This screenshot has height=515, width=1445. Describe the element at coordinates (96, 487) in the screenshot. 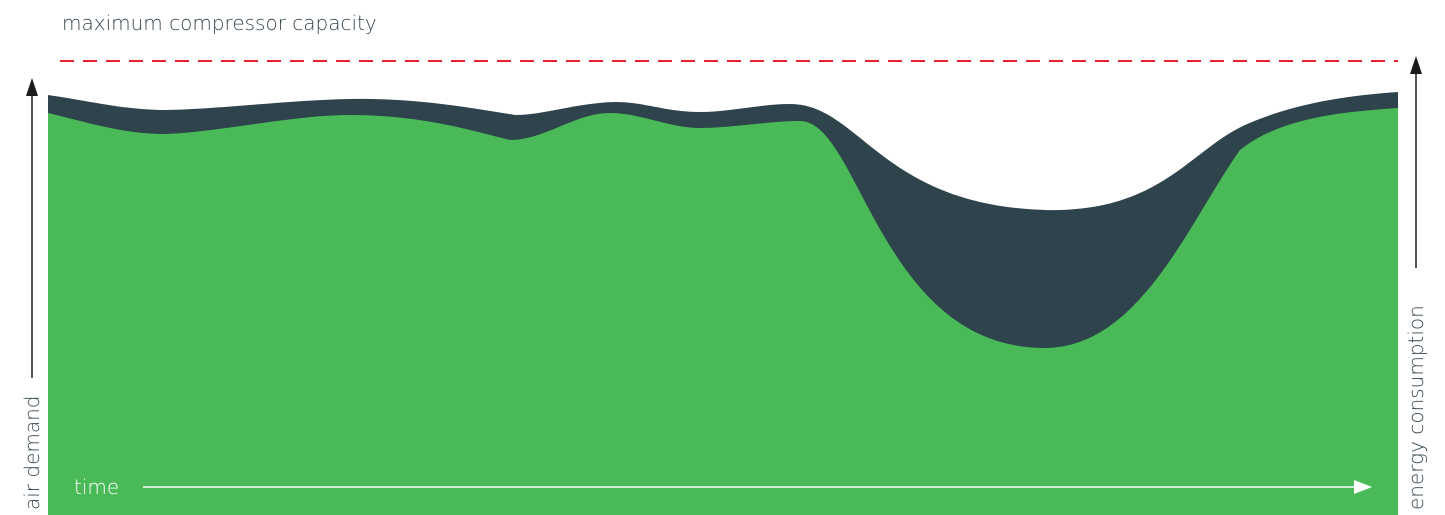

I see `time-label: time` at that location.